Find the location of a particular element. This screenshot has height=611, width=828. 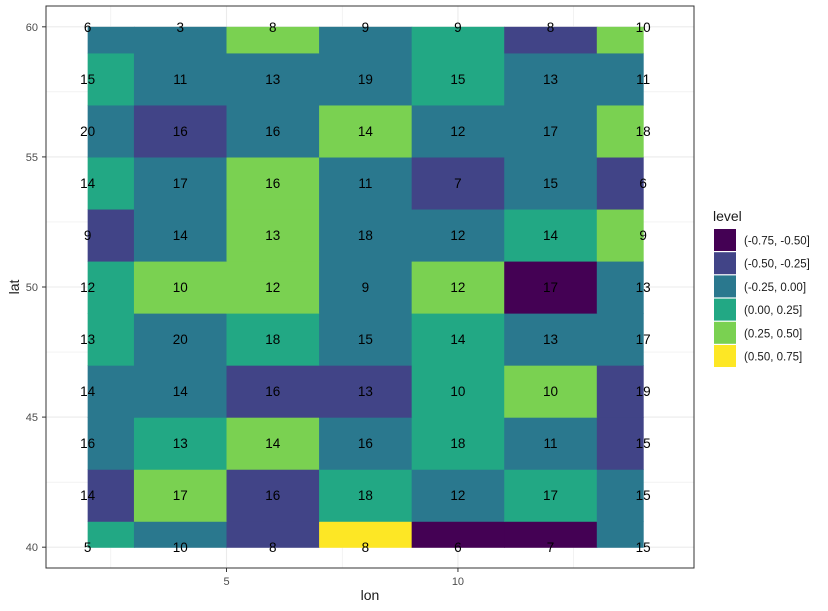

value-label: 19 is located at coordinates (643, 391).